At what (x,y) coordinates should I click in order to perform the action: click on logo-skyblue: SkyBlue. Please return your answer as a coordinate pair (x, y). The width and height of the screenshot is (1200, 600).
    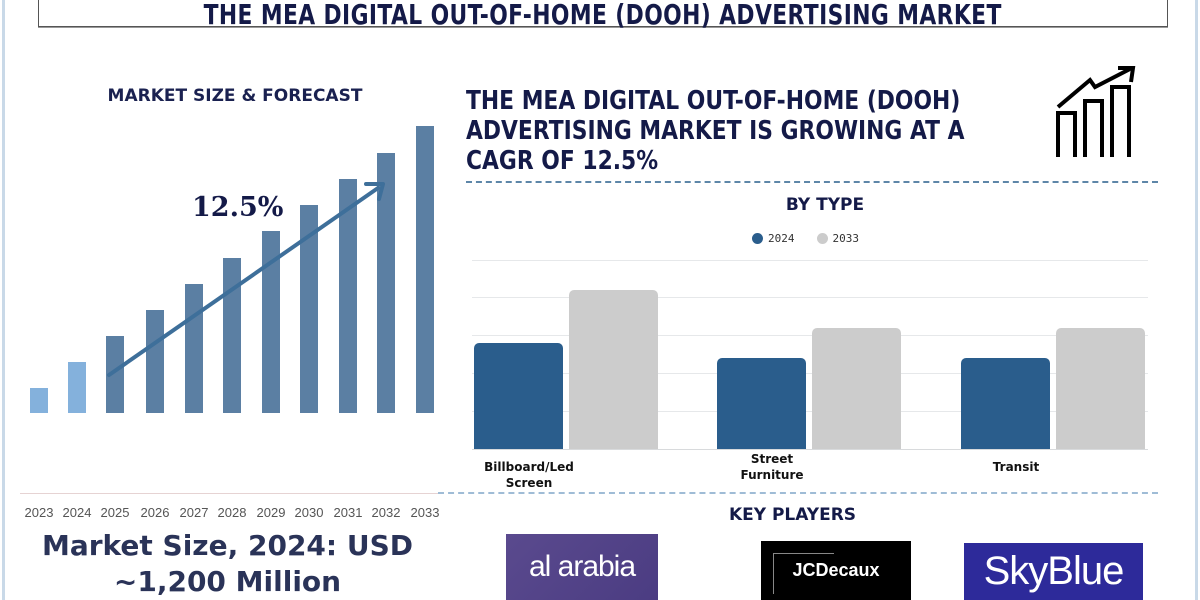
    Looking at the image, I should click on (1053, 571).